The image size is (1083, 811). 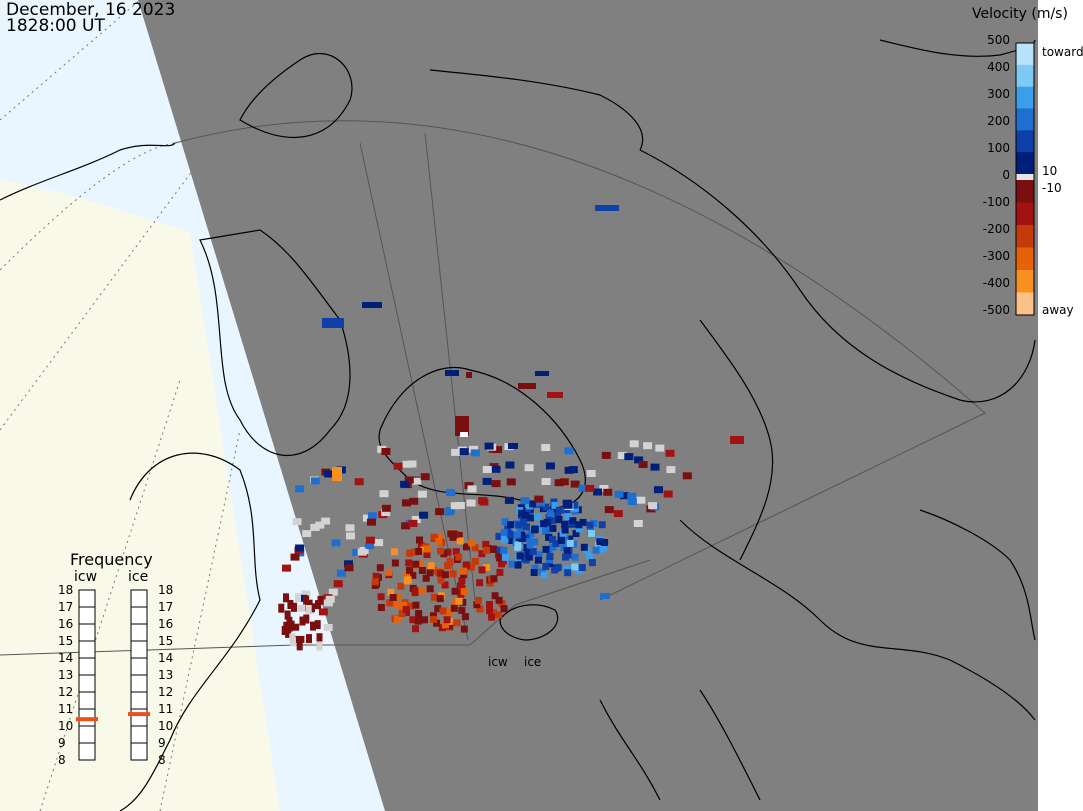 What do you see at coordinates (62, 760) in the screenshot?
I see `frequency-scale-label-left: 8` at bounding box center [62, 760].